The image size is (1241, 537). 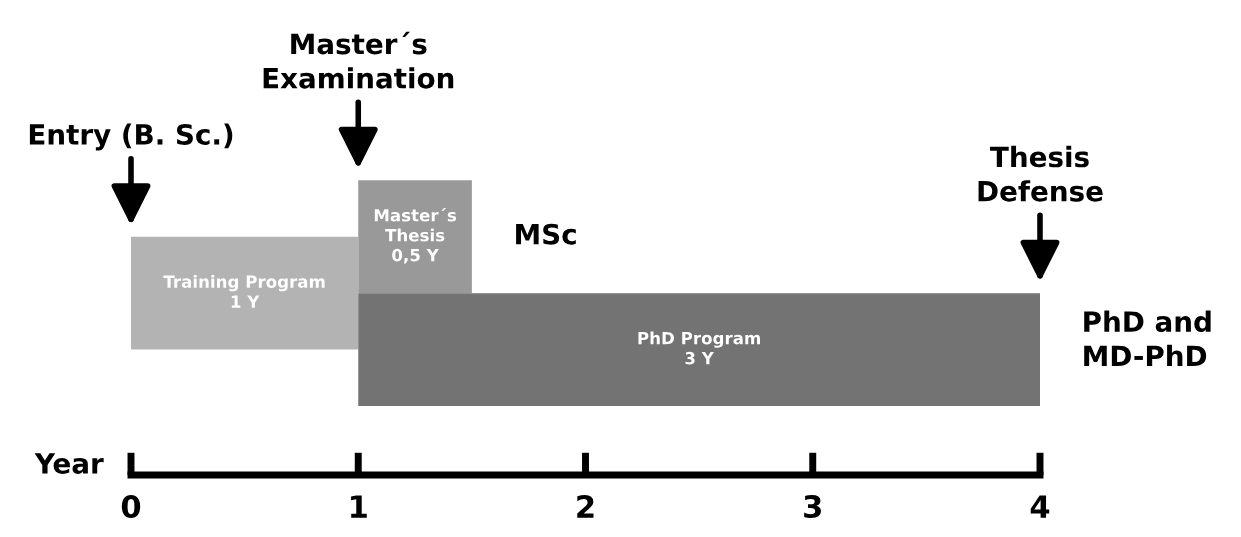 I want to click on annotation: MSc, so click(x=546, y=234).